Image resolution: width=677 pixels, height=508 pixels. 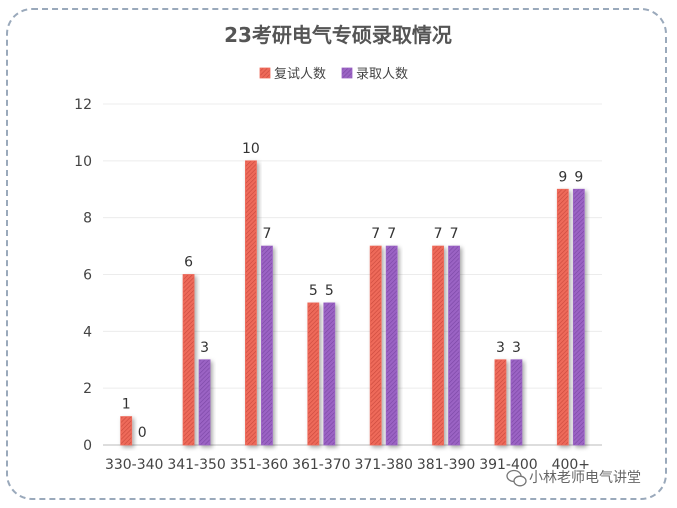 I want to click on y-tick-label: 2, so click(x=87, y=389).